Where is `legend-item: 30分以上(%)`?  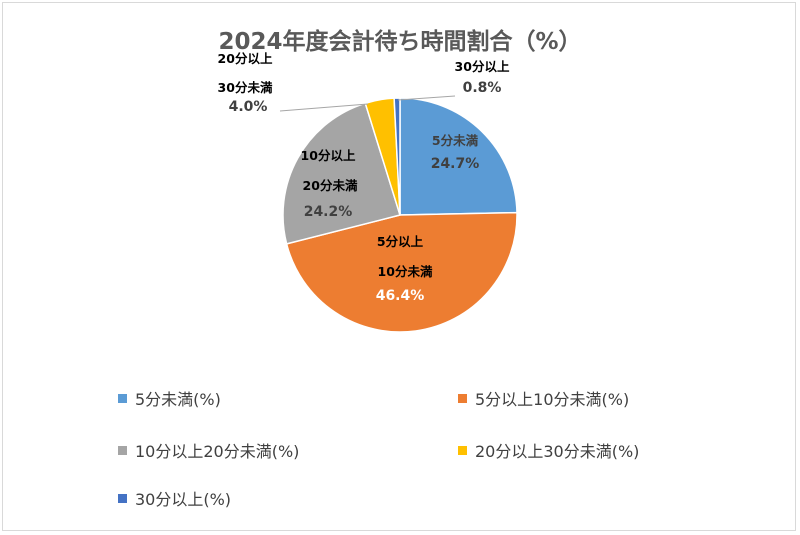
legend-item: 30分以上(%) is located at coordinates (174, 498).